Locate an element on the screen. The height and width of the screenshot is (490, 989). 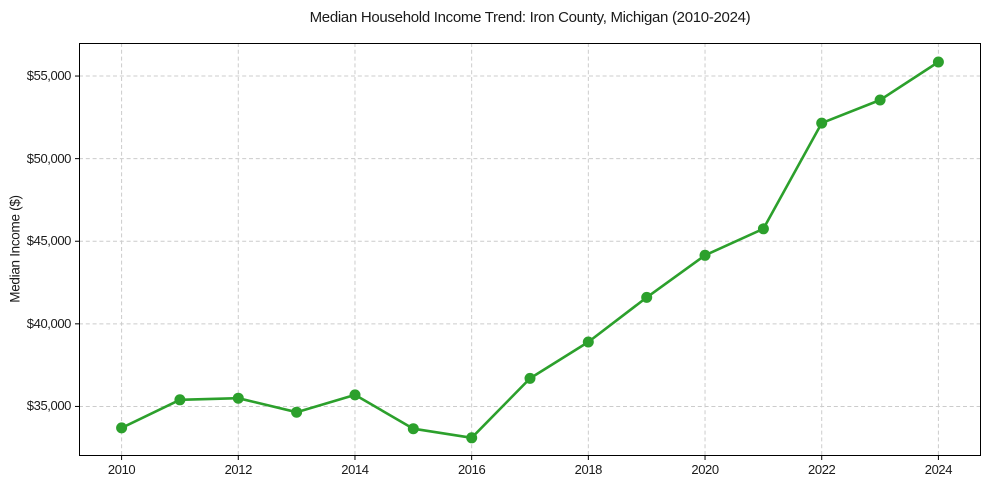
y-tick-label: $50,000 is located at coordinates (49, 158).